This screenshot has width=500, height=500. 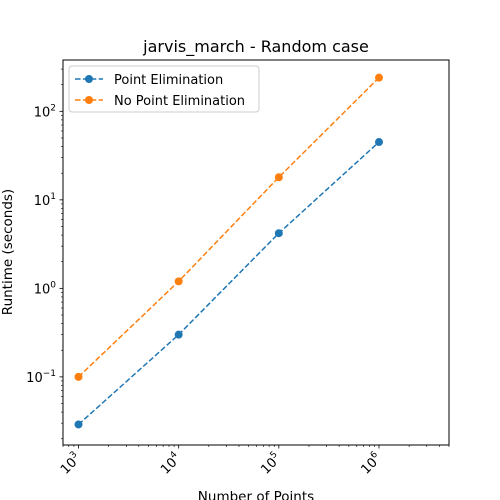 What do you see at coordinates (255, 47) in the screenshot?
I see `chart-title: jarvis_march - Random case` at bounding box center [255, 47].